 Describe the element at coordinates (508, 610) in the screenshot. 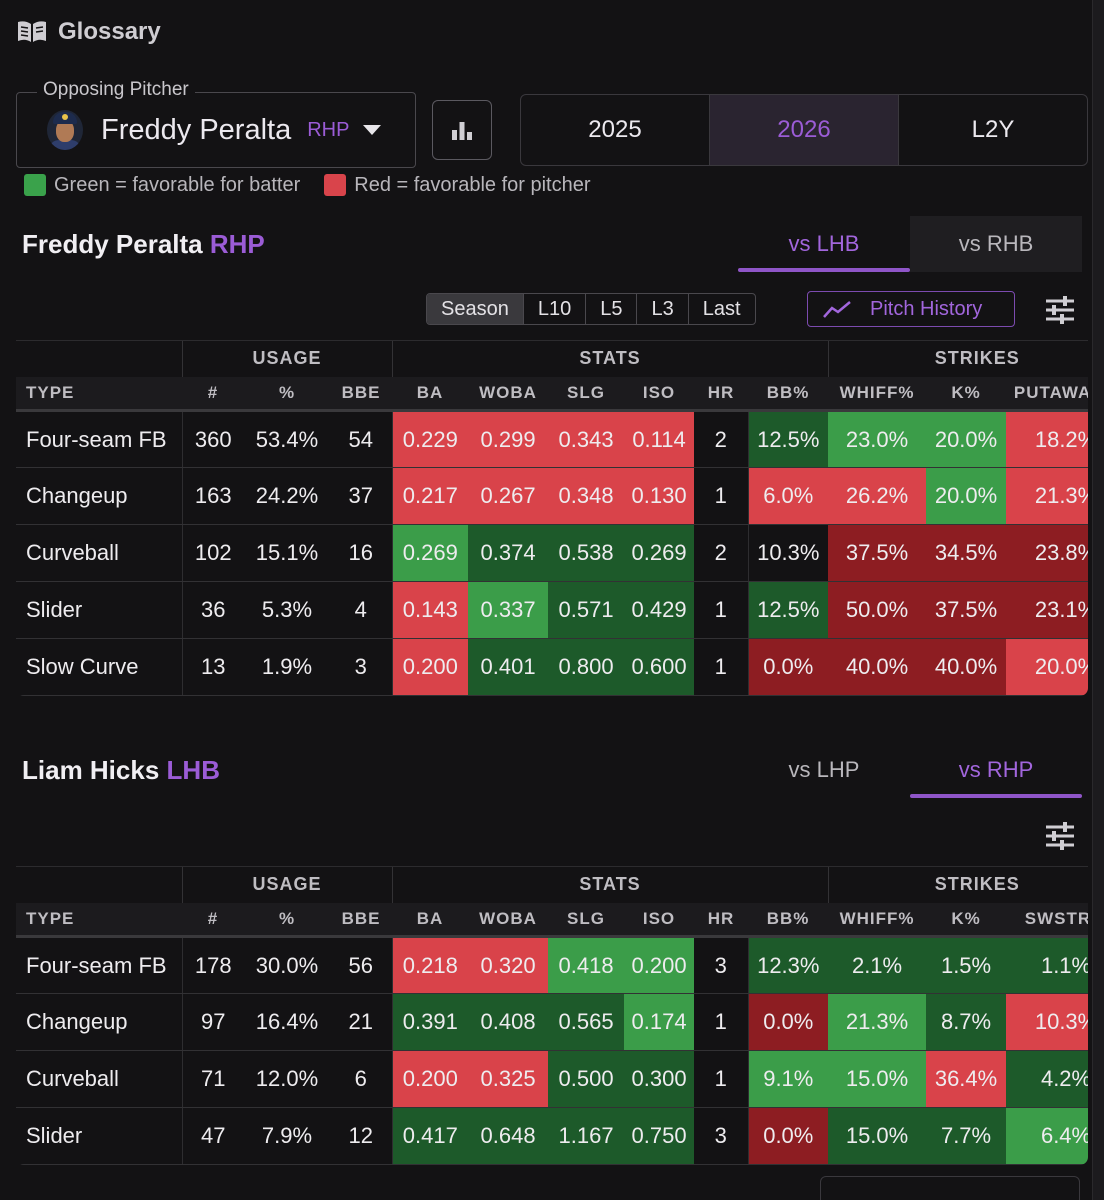

I see `cell-woba: 0.337` at that location.